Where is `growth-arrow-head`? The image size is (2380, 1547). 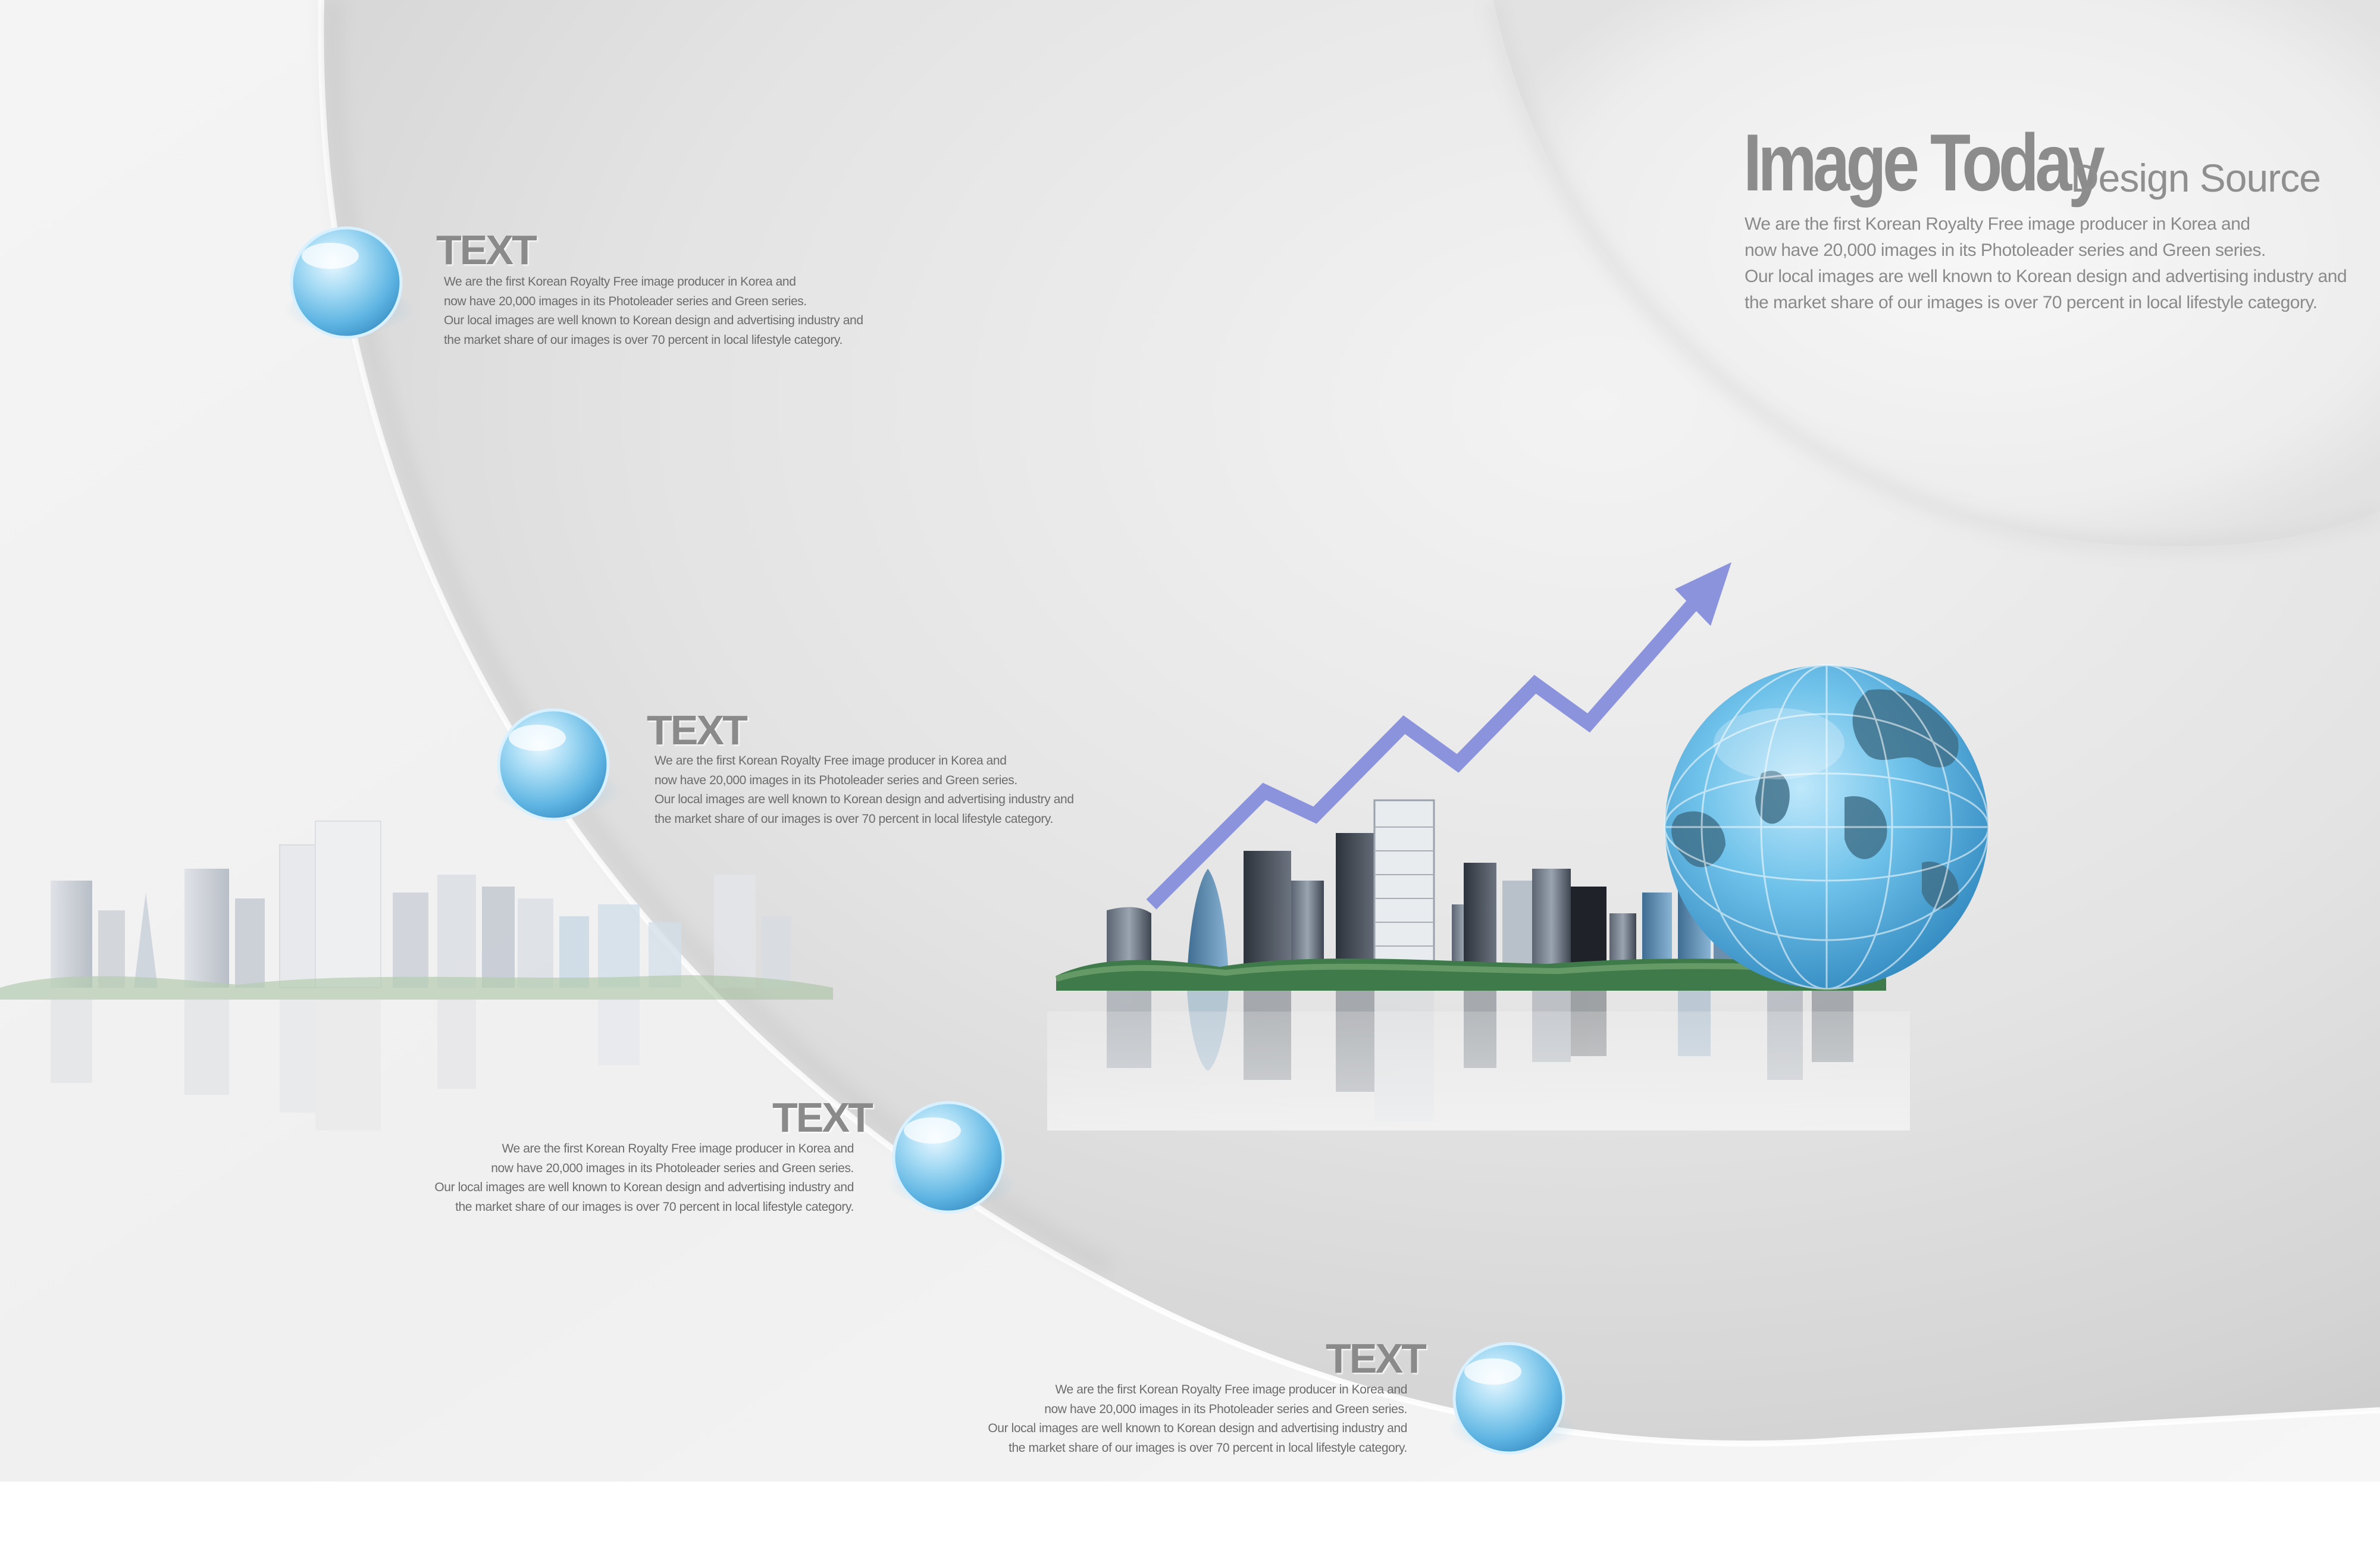
growth-arrow-head is located at coordinates (1703, 594).